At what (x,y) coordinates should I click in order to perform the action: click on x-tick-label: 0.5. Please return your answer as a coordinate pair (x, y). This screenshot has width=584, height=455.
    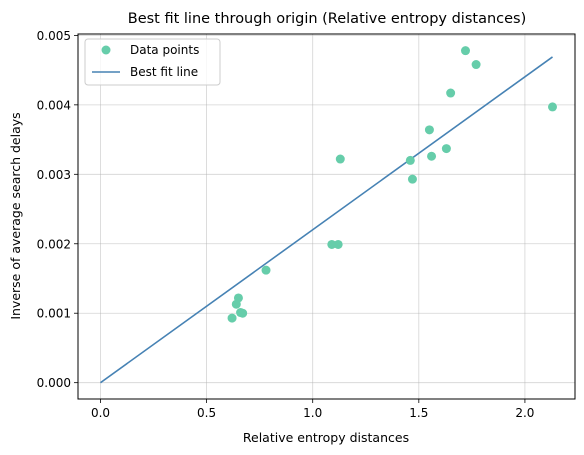
    Looking at the image, I should click on (206, 413).